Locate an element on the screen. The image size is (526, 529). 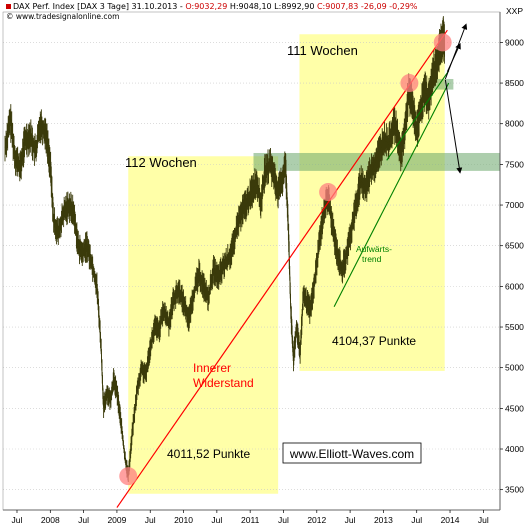
y-tick-label: 5500 is located at coordinates (514, 327).